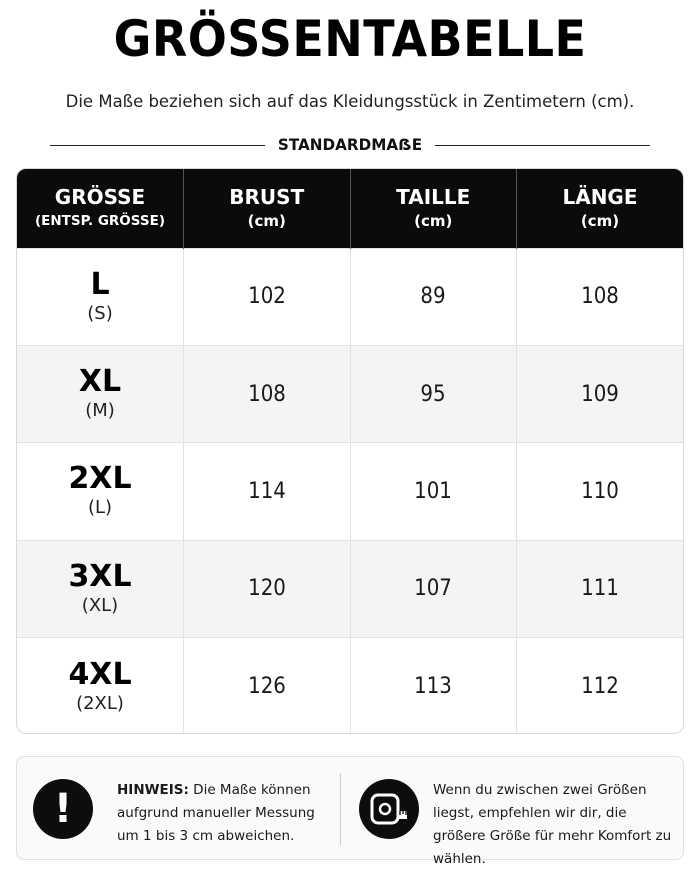 The width and height of the screenshot is (700, 875). I want to click on size-equivalent: (XL), so click(100, 605).